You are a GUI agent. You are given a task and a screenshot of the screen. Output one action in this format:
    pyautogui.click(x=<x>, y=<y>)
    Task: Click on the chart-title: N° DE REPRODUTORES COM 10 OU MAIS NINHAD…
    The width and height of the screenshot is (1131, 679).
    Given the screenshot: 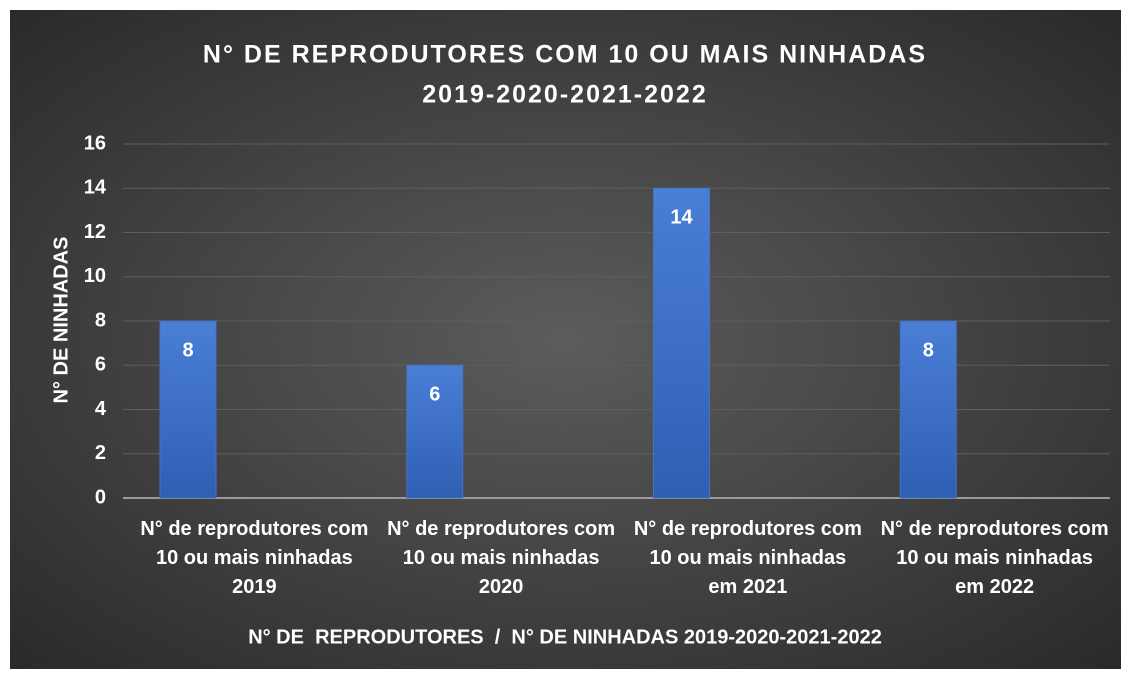 What is the action you would take?
    pyautogui.click(x=565, y=55)
    